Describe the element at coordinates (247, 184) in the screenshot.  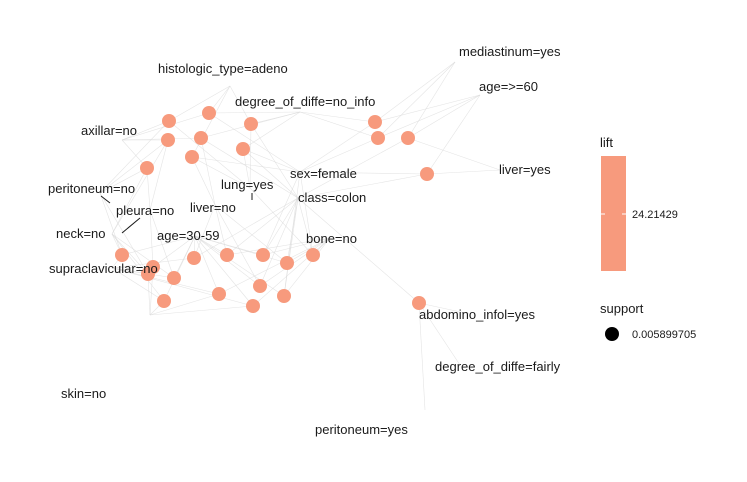
I see `item-label-lung-yes: lung=yes` at that location.